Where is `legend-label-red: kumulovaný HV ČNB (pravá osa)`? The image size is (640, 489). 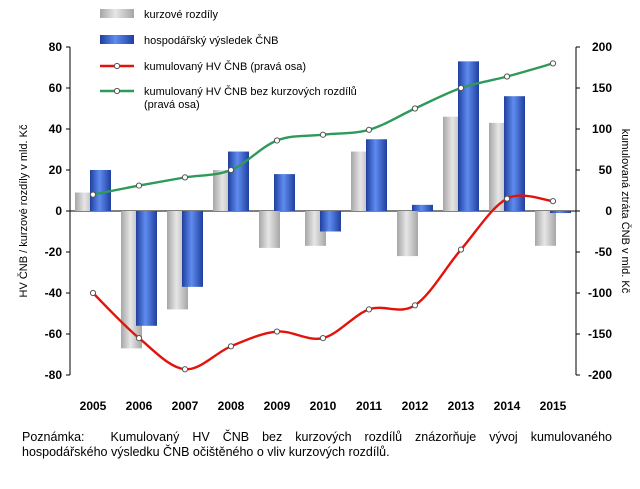 legend-label-red: kumulovaný HV ČNB (pravá osa) is located at coordinates (225, 66).